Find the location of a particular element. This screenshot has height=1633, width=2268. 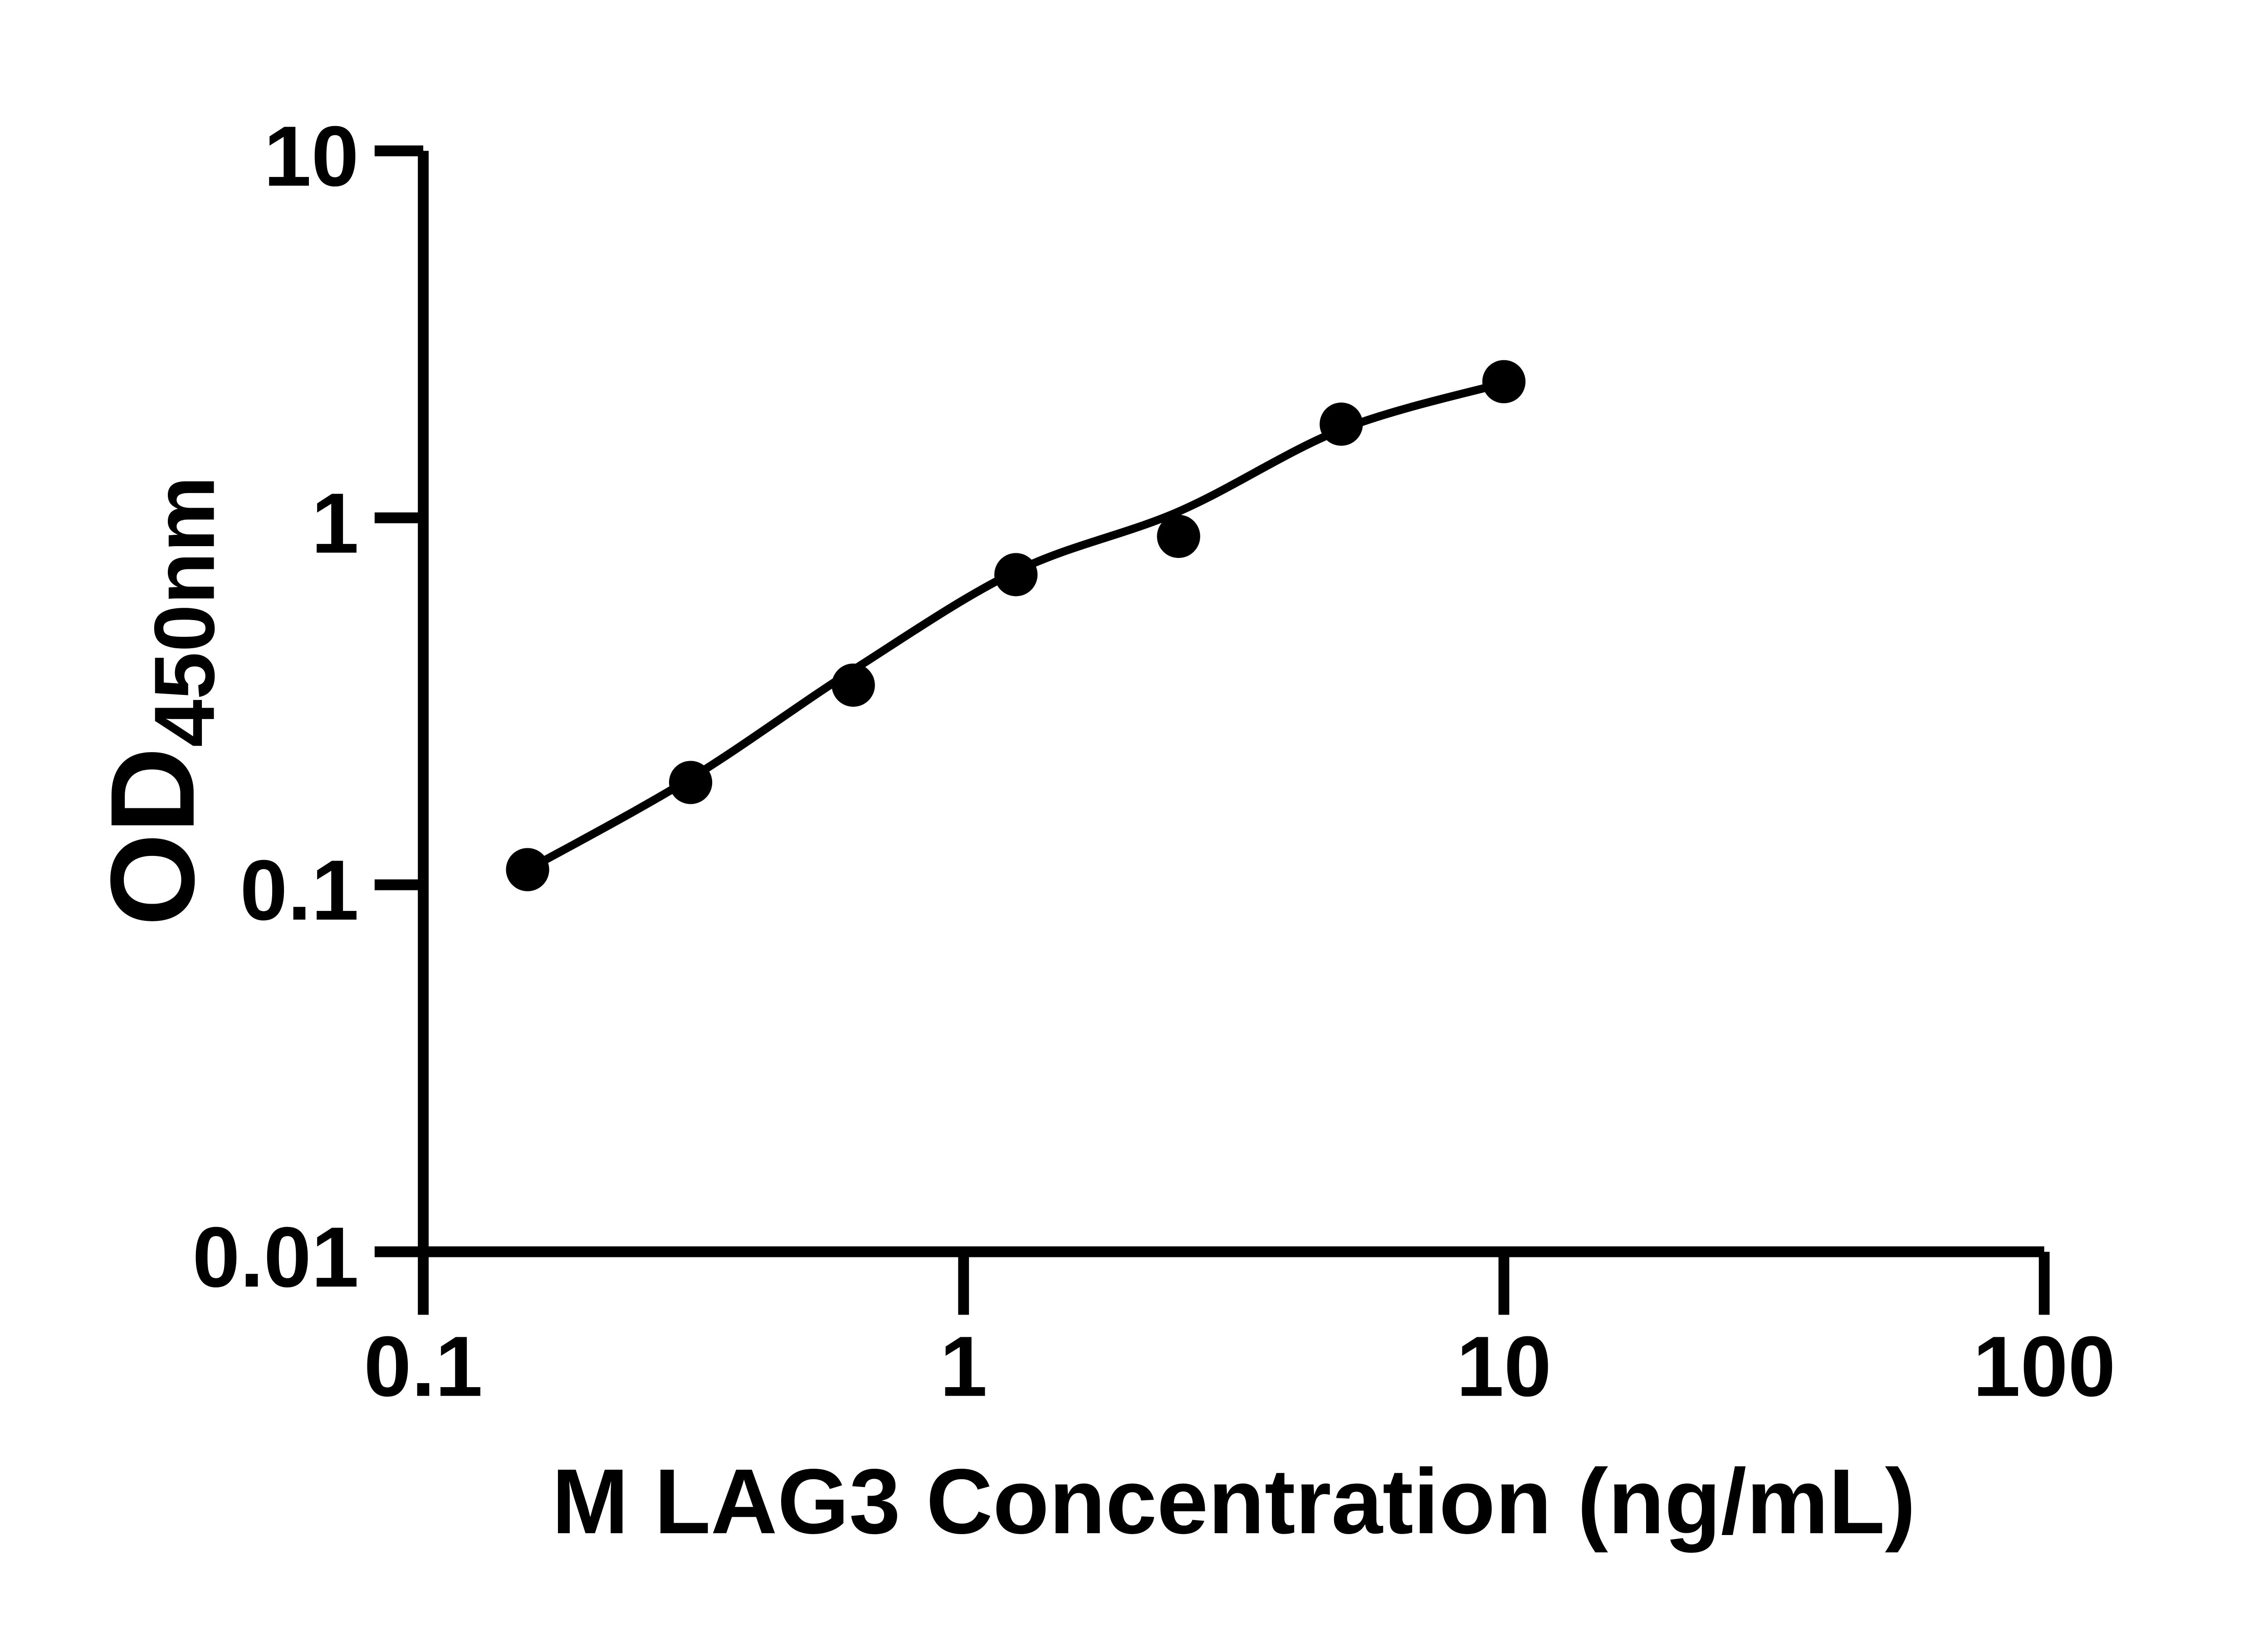

x-tick-label: 1 is located at coordinates (964, 1366).